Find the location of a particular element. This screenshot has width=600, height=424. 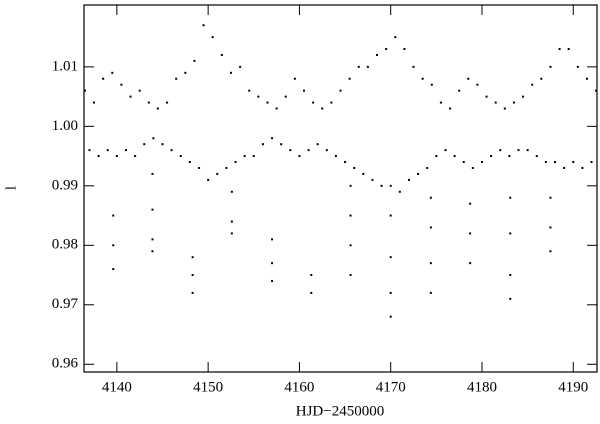

y-tick-label: 0.99 is located at coordinates (65, 185).